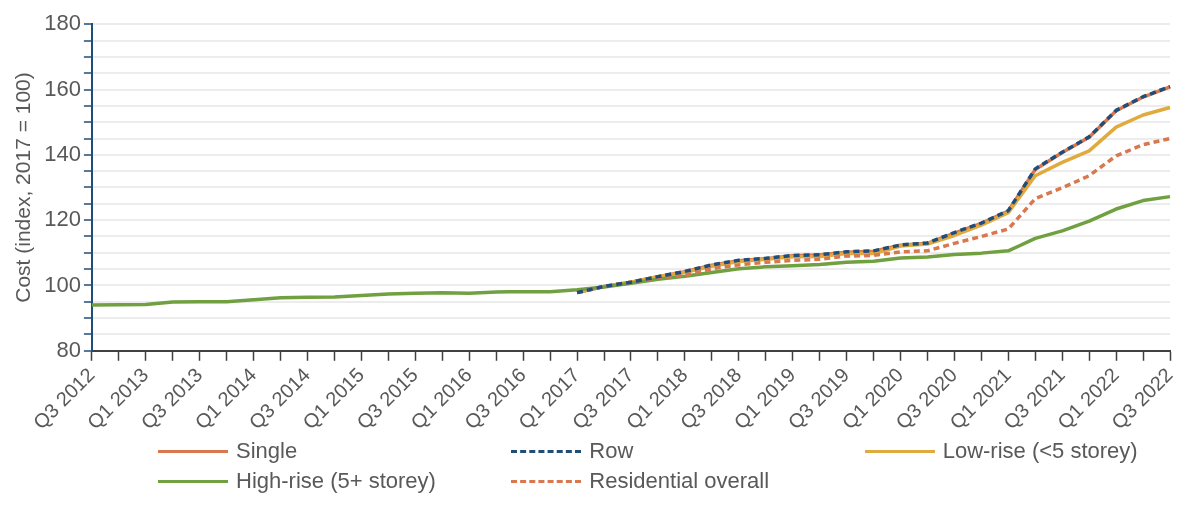 Image resolution: width=1198 pixels, height=516 pixels. Describe the element at coordinates (62, 219) in the screenshot. I see `y-tick-label: 120` at that location.